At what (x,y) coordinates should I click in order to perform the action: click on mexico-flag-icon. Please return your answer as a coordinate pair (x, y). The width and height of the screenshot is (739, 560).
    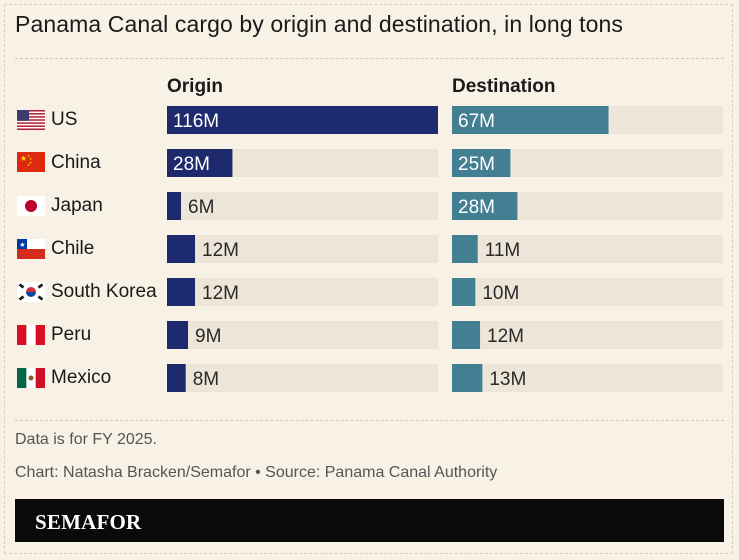
    Looking at the image, I should click on (31, 378).